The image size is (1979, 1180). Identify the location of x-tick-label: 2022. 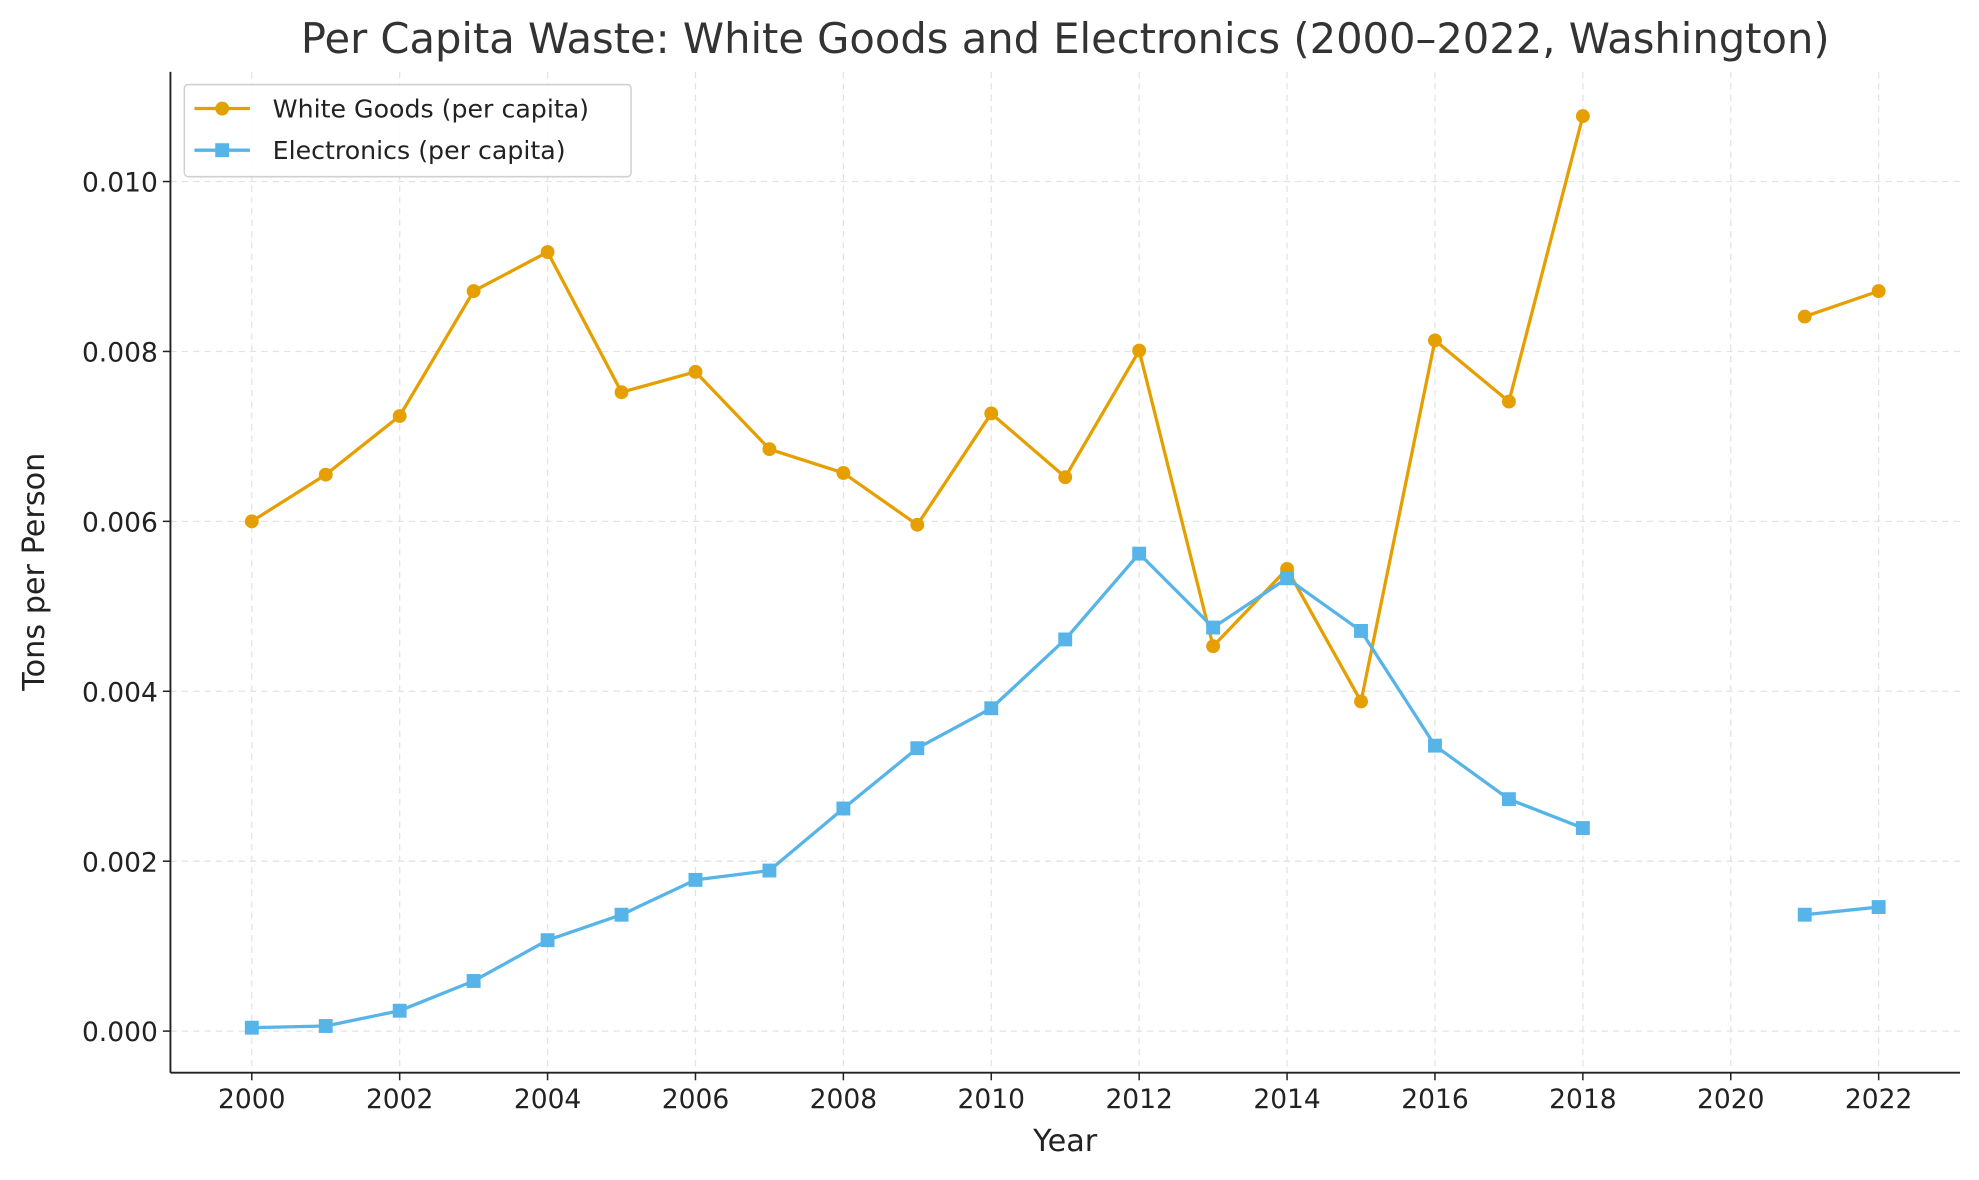
(1878, 1099).